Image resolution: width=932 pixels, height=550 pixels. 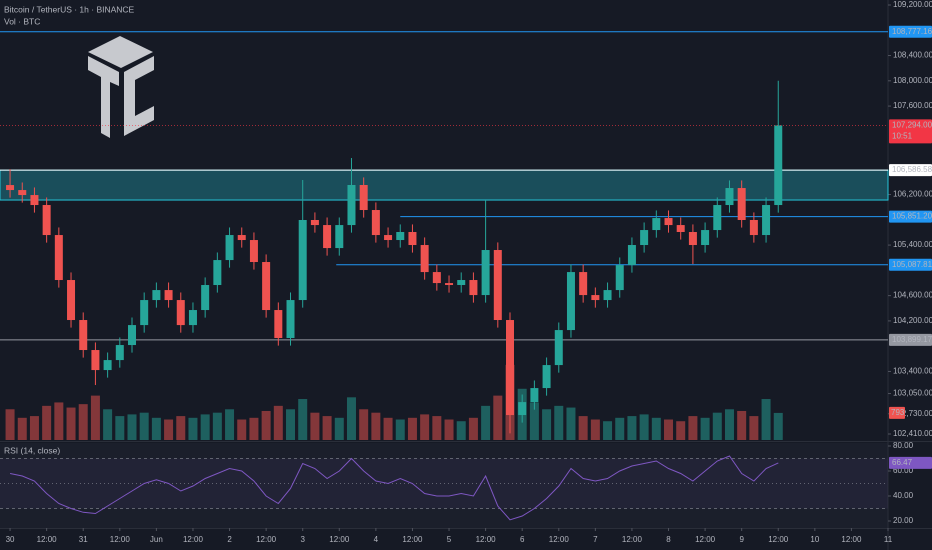 I want to click on logo-right, so click(x=139, y=96).